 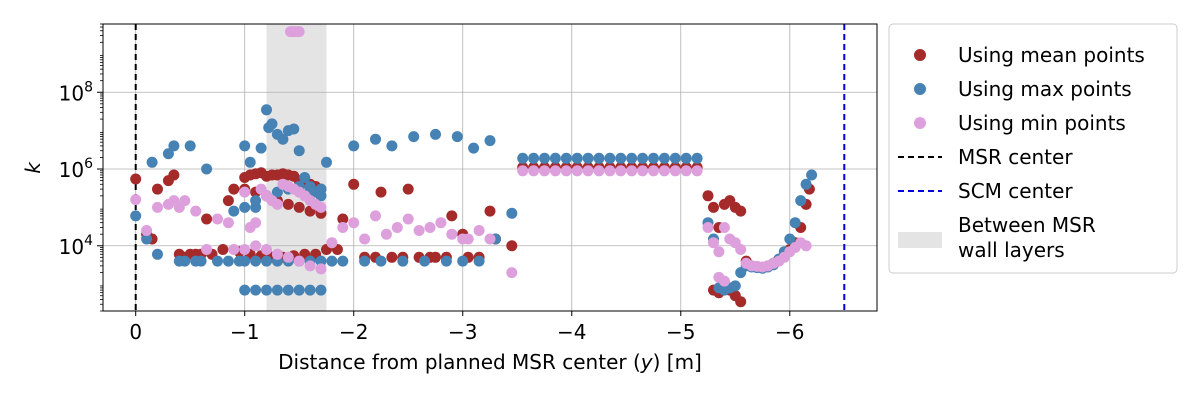 What do you see at coordinates (1027, 237) in the screenshot?
I see `legend-label-wall-layers: Between MSR wall layers` at bounding box center [1027, 237].